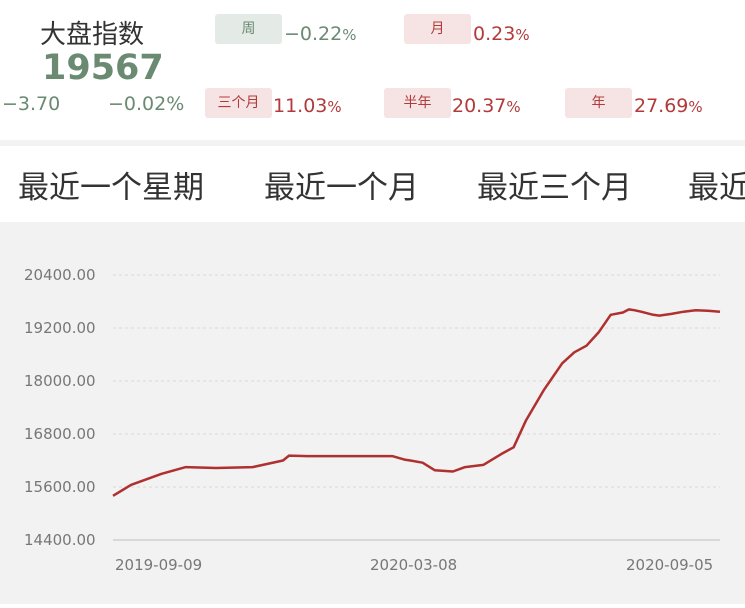  What do you see at coordinates (486, 106) in the screenshot?
I see `period-value-half-year: 20.37%` at bounding box center [486, 106].